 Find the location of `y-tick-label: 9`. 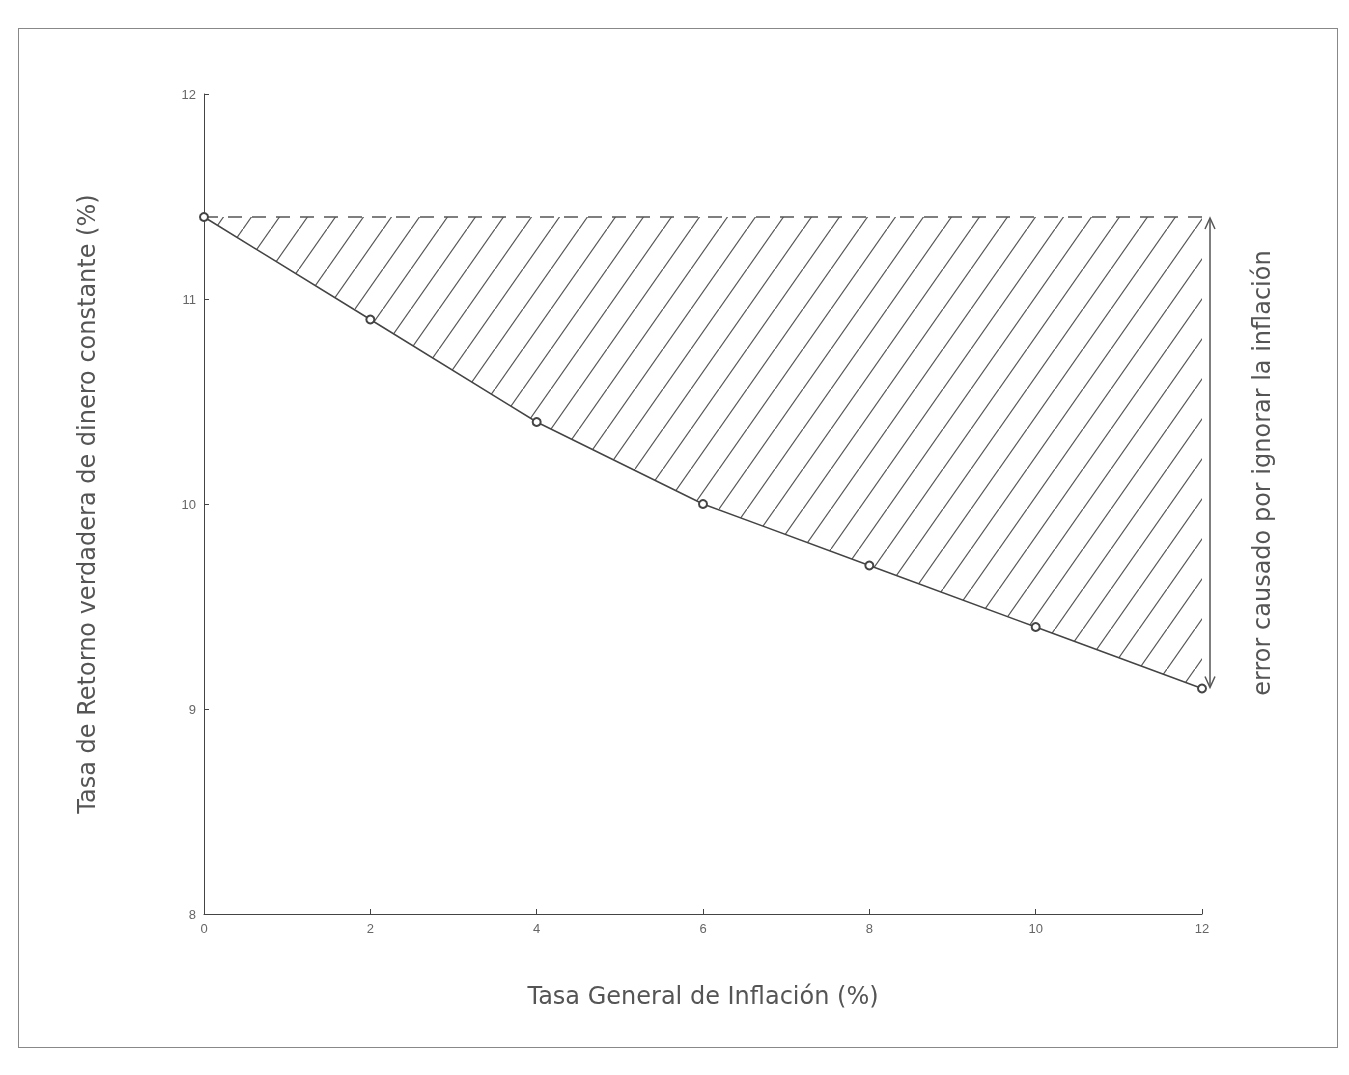

y-tick-label: 9 is located at coordinates (192, 709).